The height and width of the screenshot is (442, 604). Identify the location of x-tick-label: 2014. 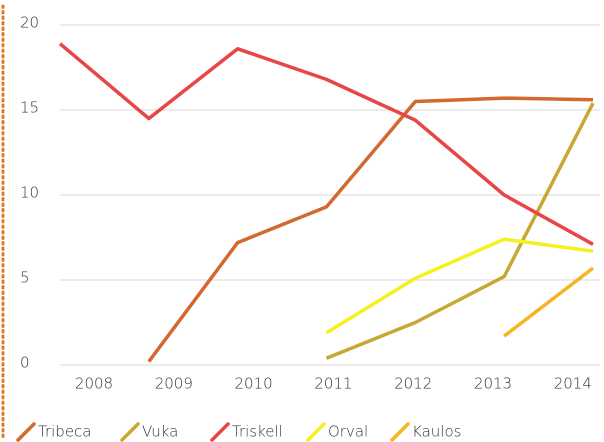
(573, 384).